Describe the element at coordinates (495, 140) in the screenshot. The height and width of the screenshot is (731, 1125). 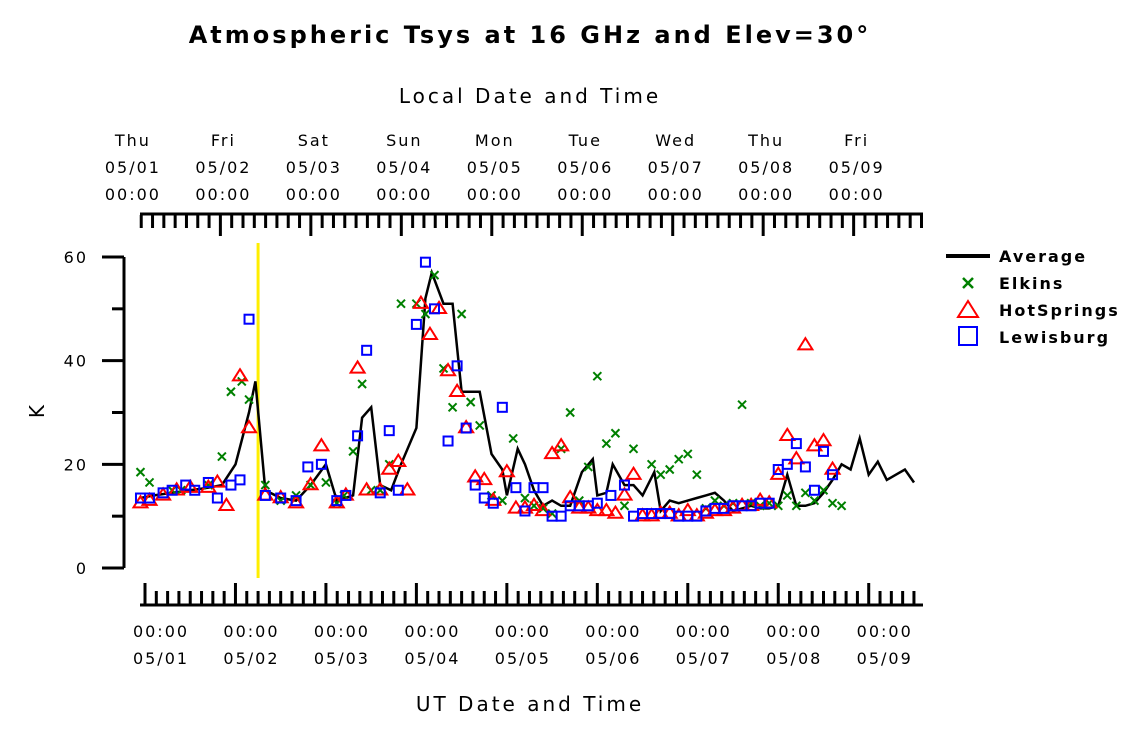
I see `top-tick-day: Mon` at that location.